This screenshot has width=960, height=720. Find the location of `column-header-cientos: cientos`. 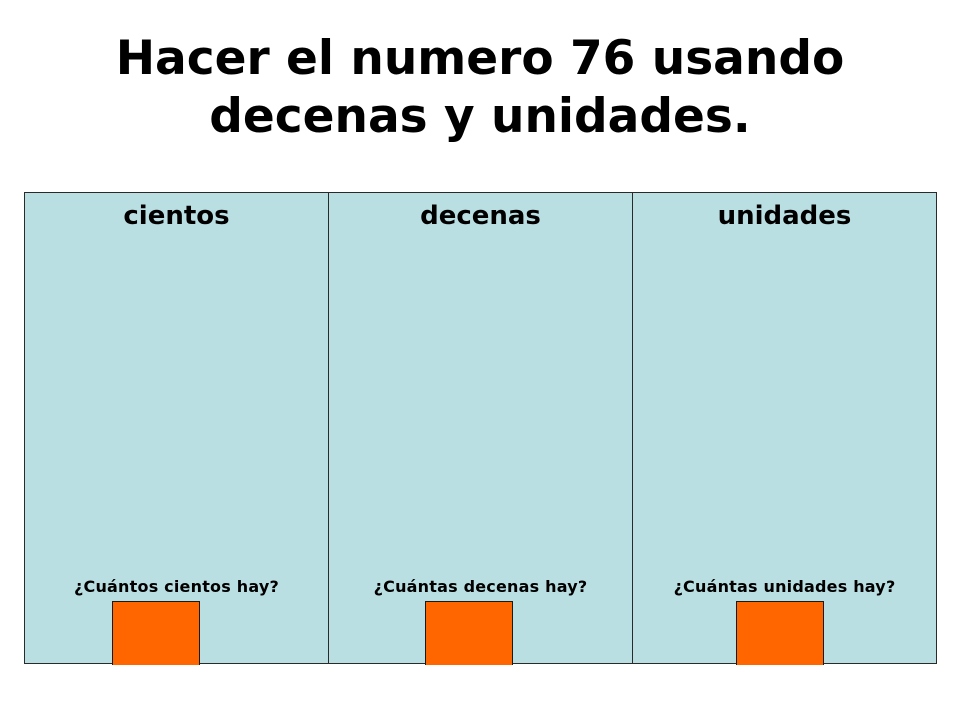

column-header-cientos: cientos is located at coordinates (176, 216).